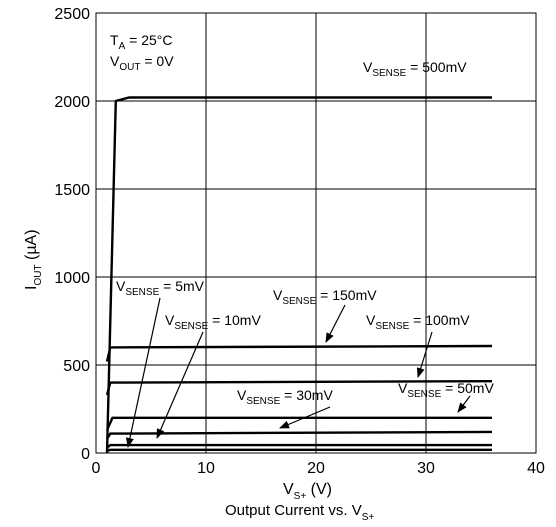 The image size is (556, 527). What do you see at coordinates (72, 278) in the screenshot?
I see `y-tick-label: 1000` at bounding box center [72, 278].